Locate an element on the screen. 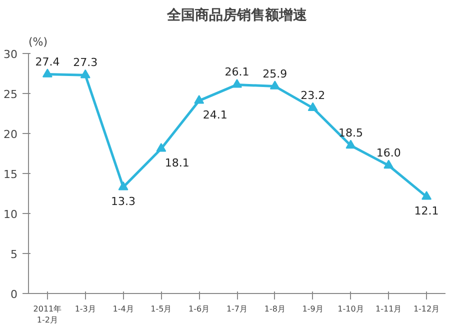 This screenshot has height=327, width=450. x-tick-label: 1-6月 is located at coordinates (199, 309).